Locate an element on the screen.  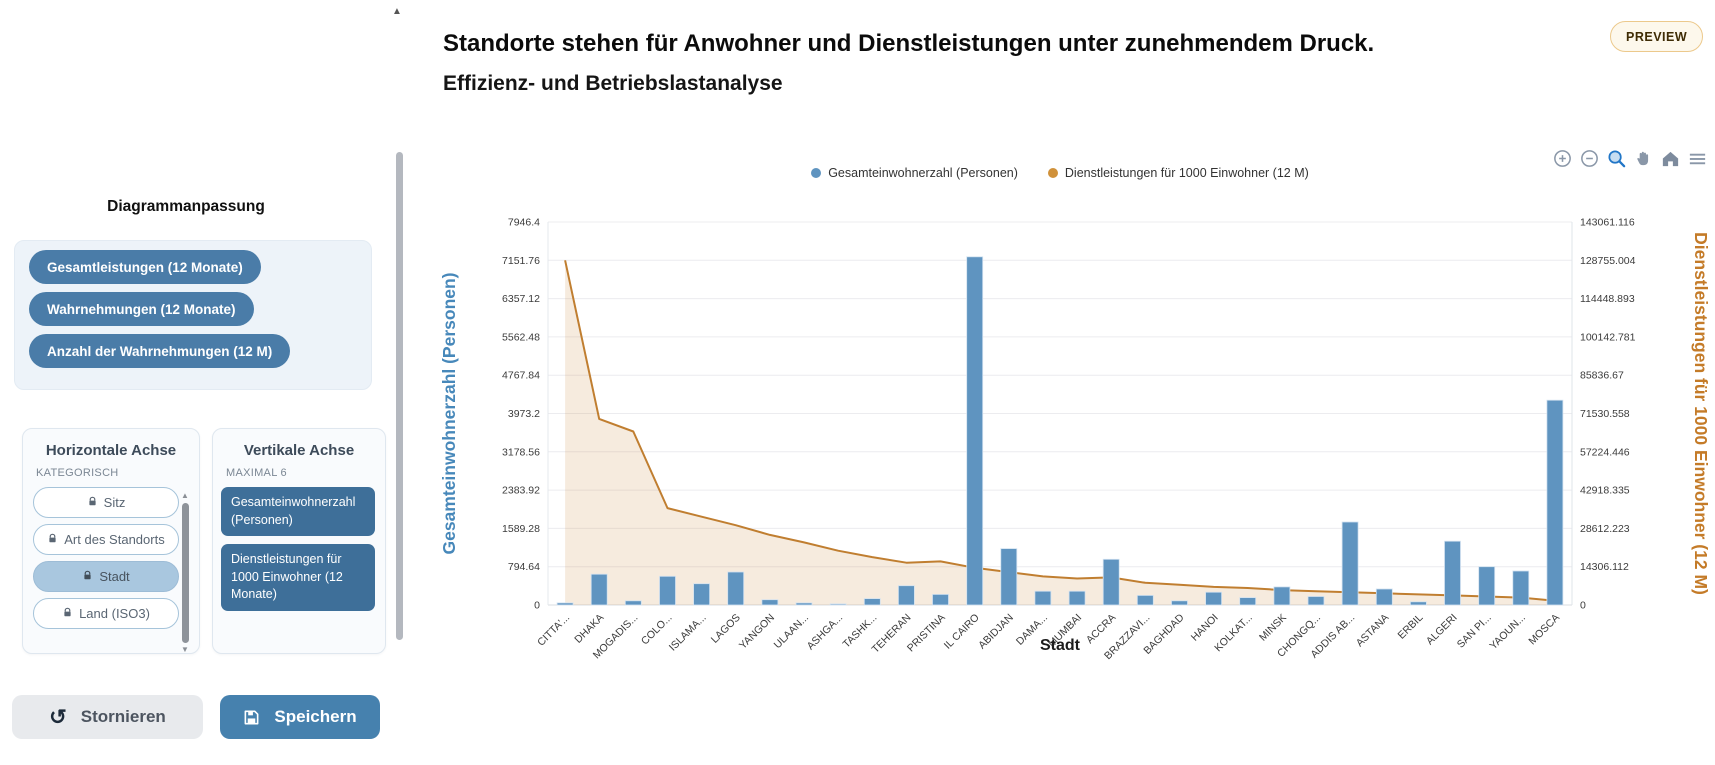
measure-item-gesamteinwohnerzahl: Gesamteinwohnerzahl (Personen) is located at coordinates (298, 511).